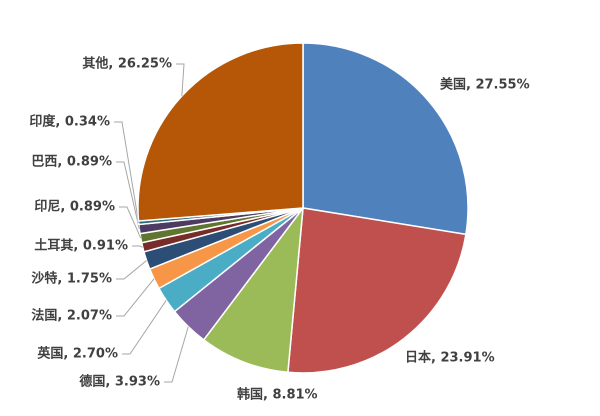 The width and height of the screenshot is (600, 416). I want to click on data-label: 英国, 2.70%, so click(77, 354).